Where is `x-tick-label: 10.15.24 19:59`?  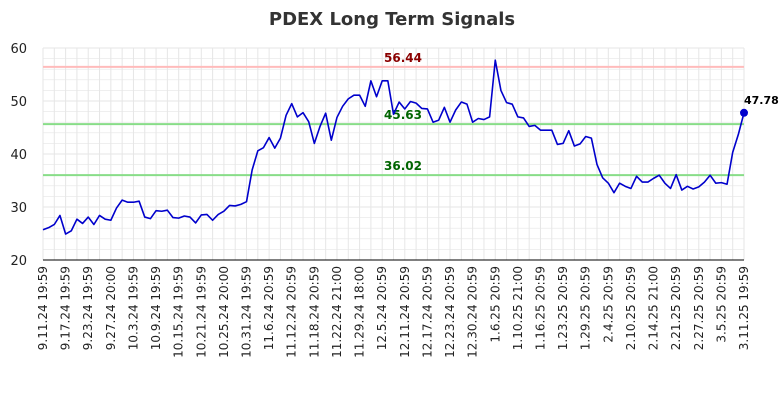 x-tick-label: 10.15.24 19:59 is located at coordinates (179, 312).